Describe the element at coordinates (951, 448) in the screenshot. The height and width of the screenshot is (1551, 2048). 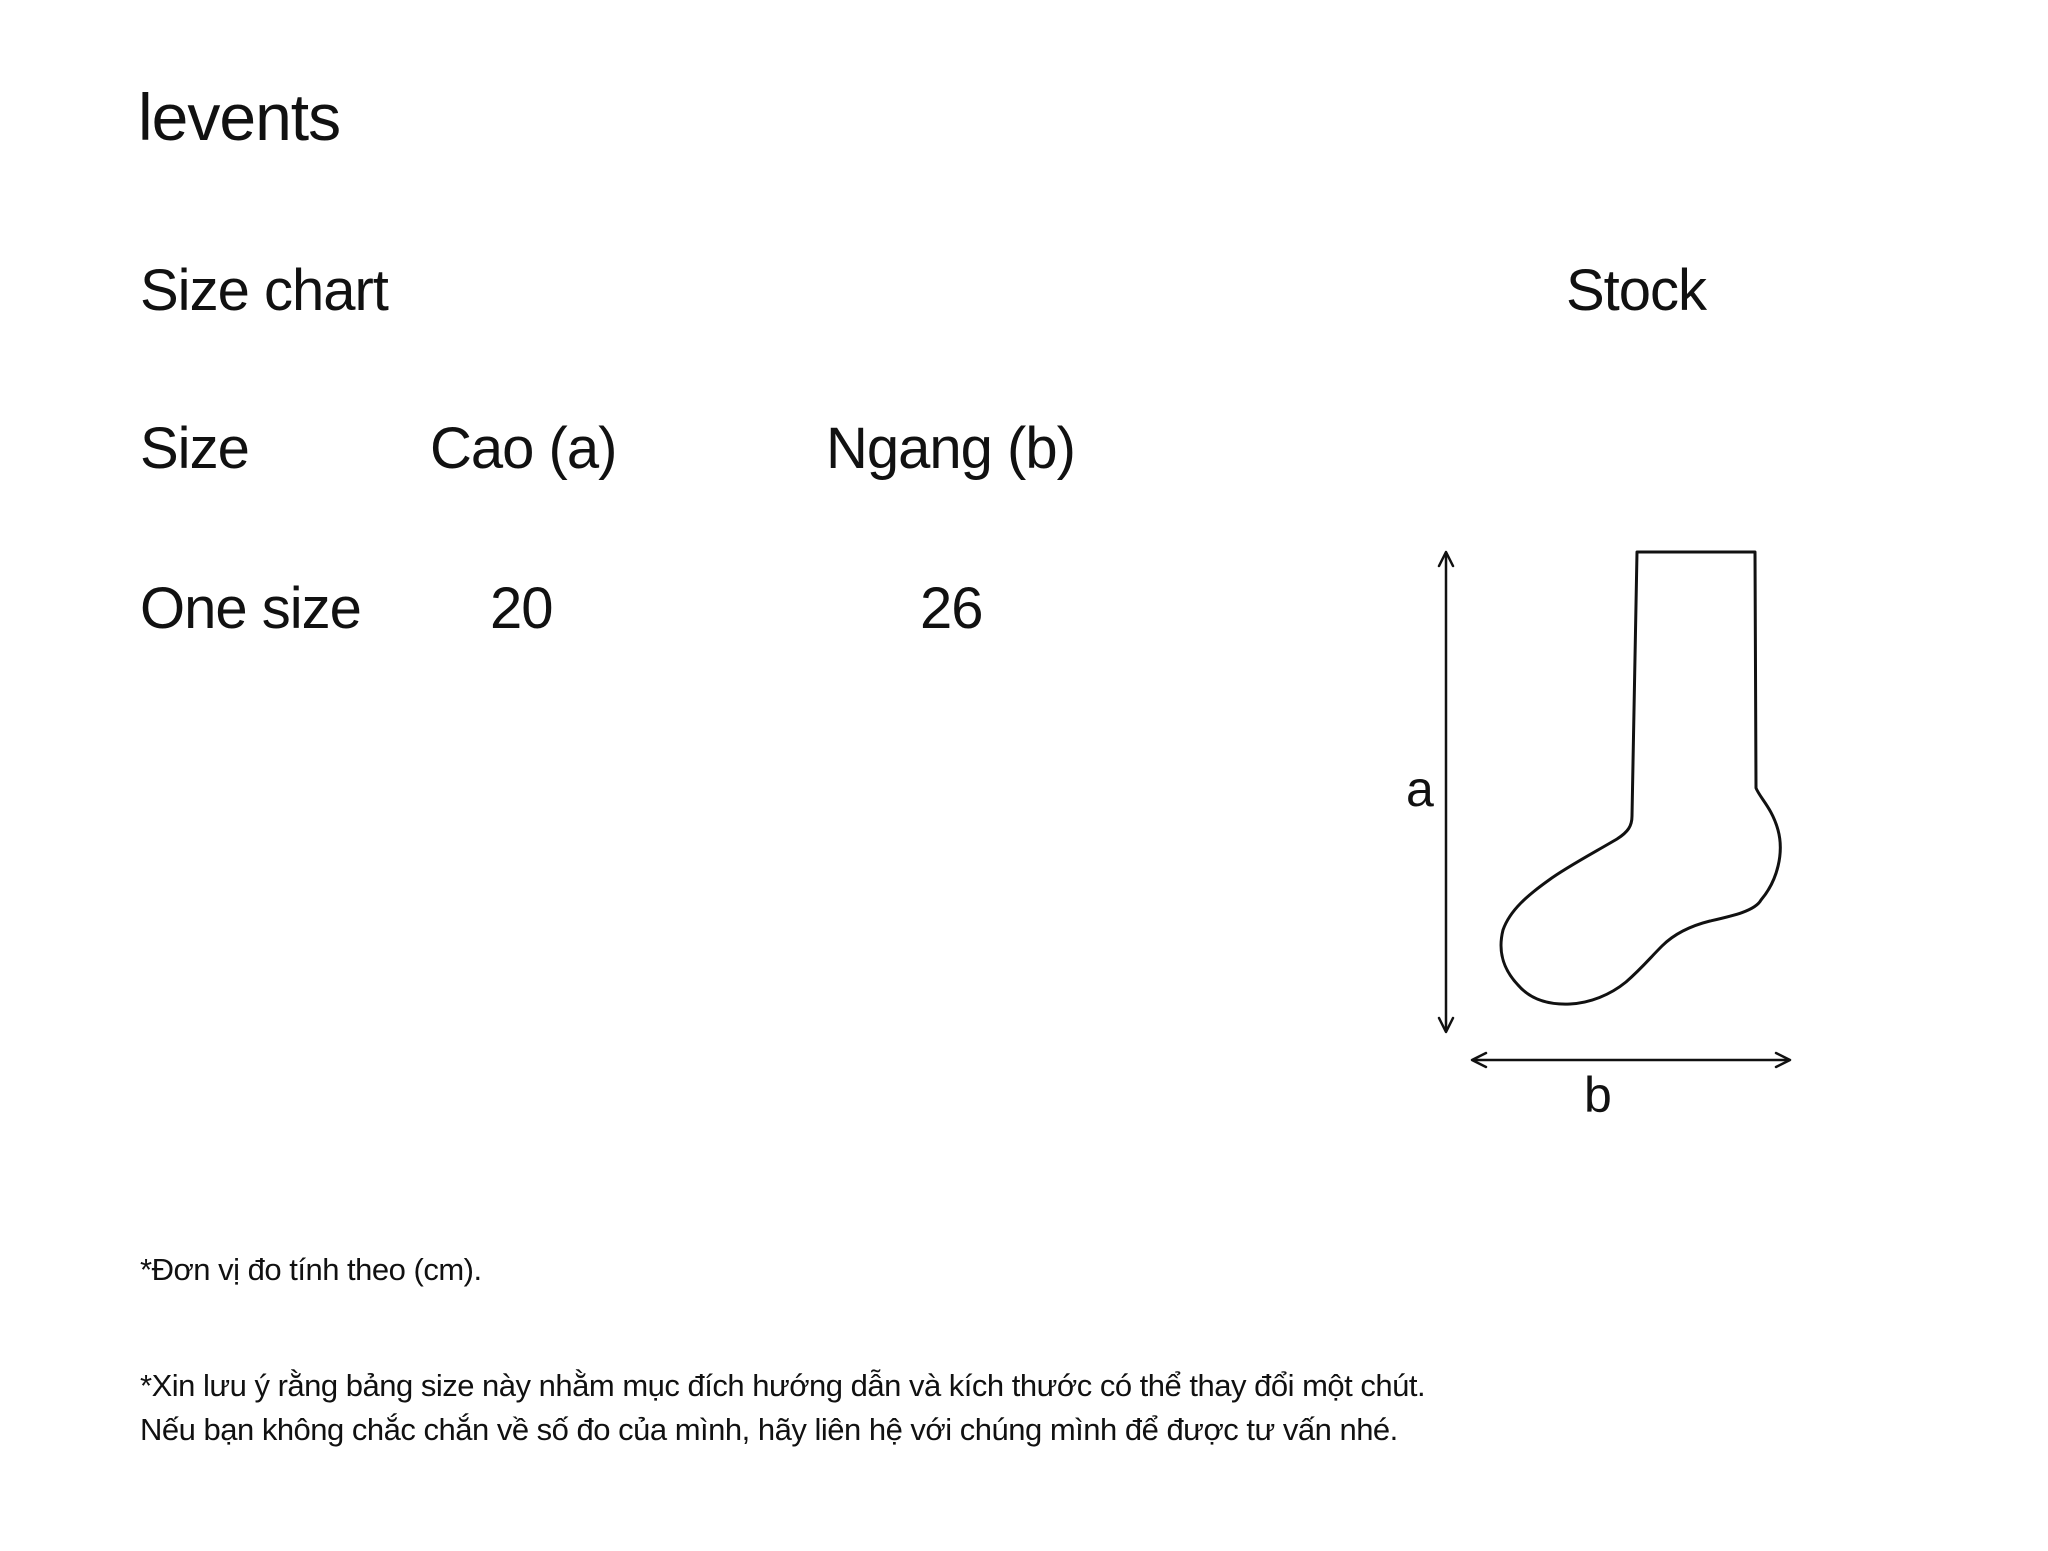
I see `column-header-width: Ngang (b)` at that location.